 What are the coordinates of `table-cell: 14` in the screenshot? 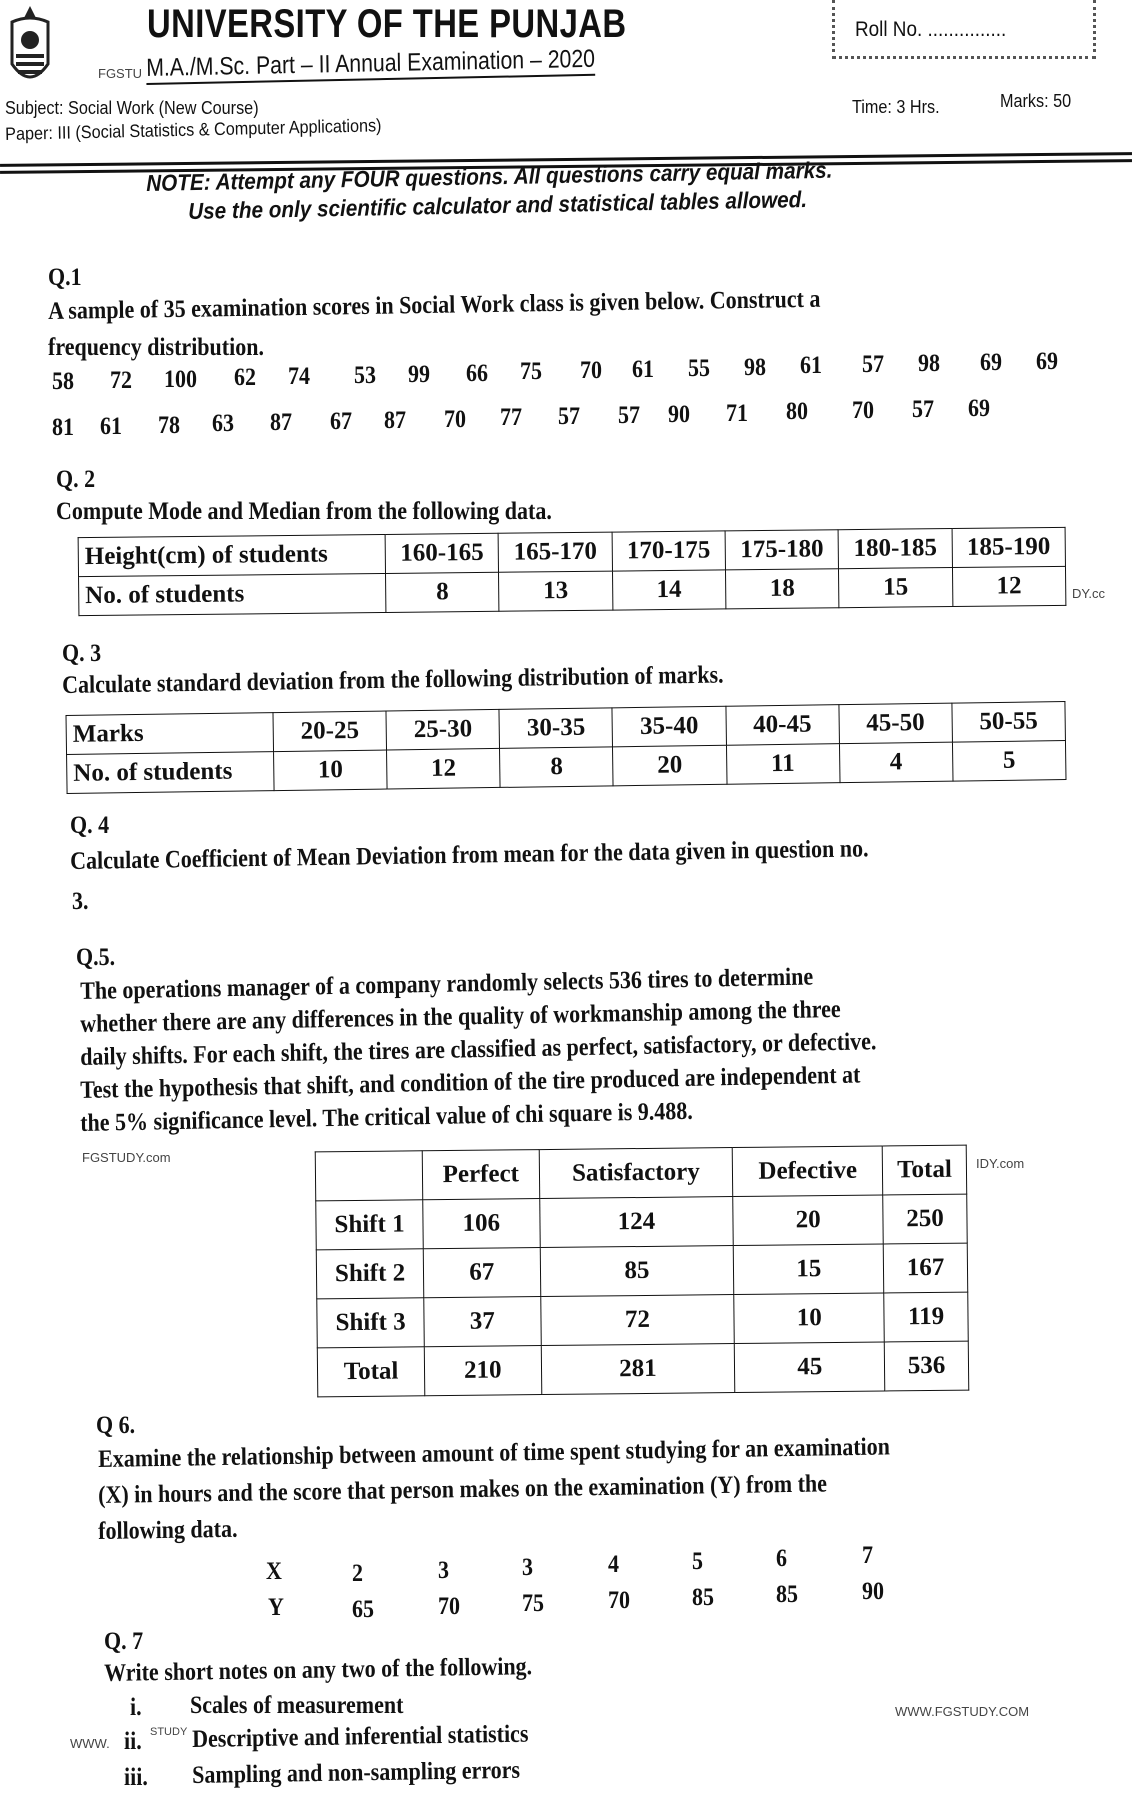 It's located at (669, 590).